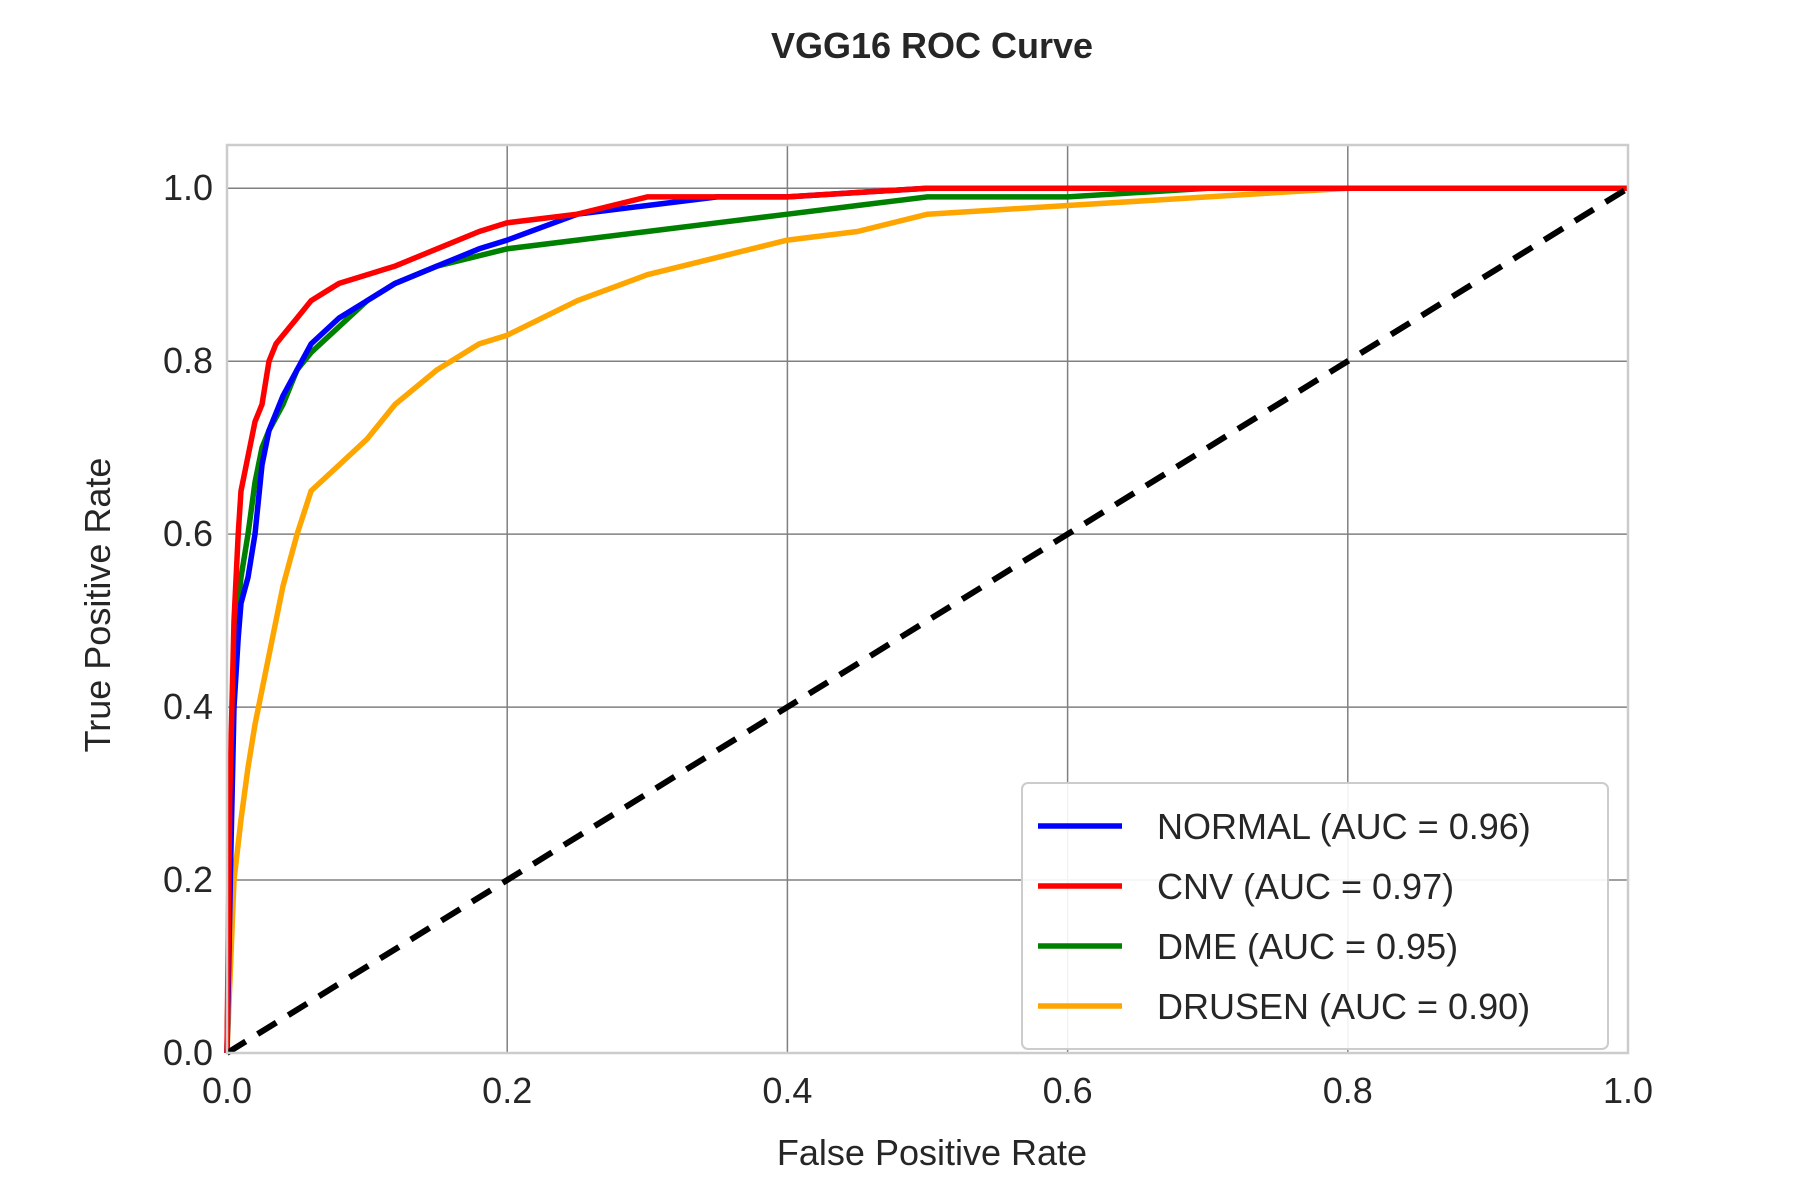 The image size is (1800, 1200). What do you see at coordinates (1307, 946) in the screenshot?
I see `legend-label: DME (AUC = 0.95)` at bounding box center [1307, 946].